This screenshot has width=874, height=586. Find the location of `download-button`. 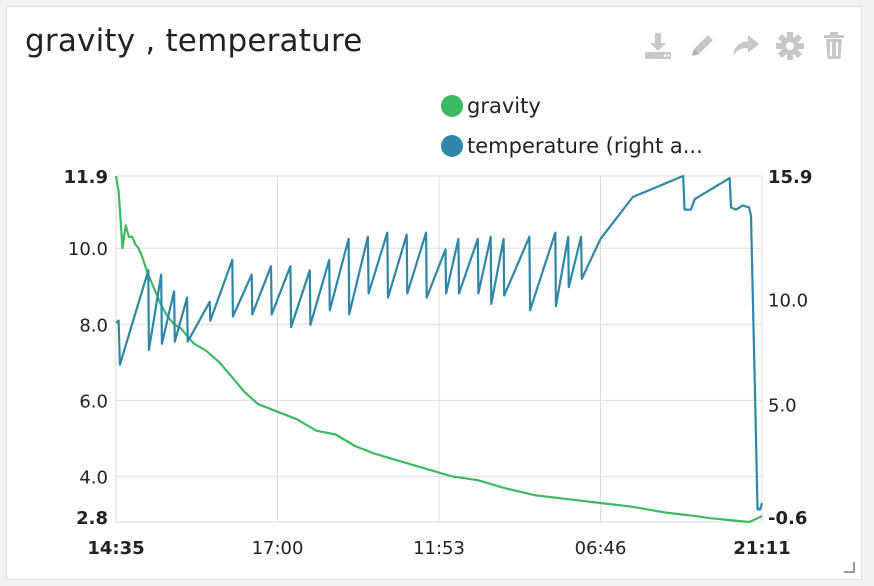

download-button is located at coordinates (658, 46).